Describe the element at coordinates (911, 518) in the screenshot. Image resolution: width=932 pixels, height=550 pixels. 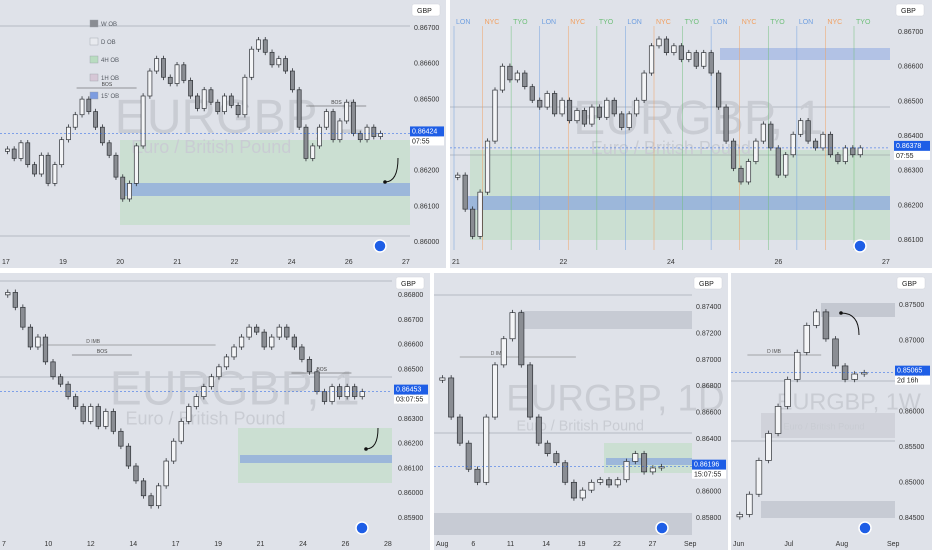
I see `price-tick-label: 0.84500` at that location.